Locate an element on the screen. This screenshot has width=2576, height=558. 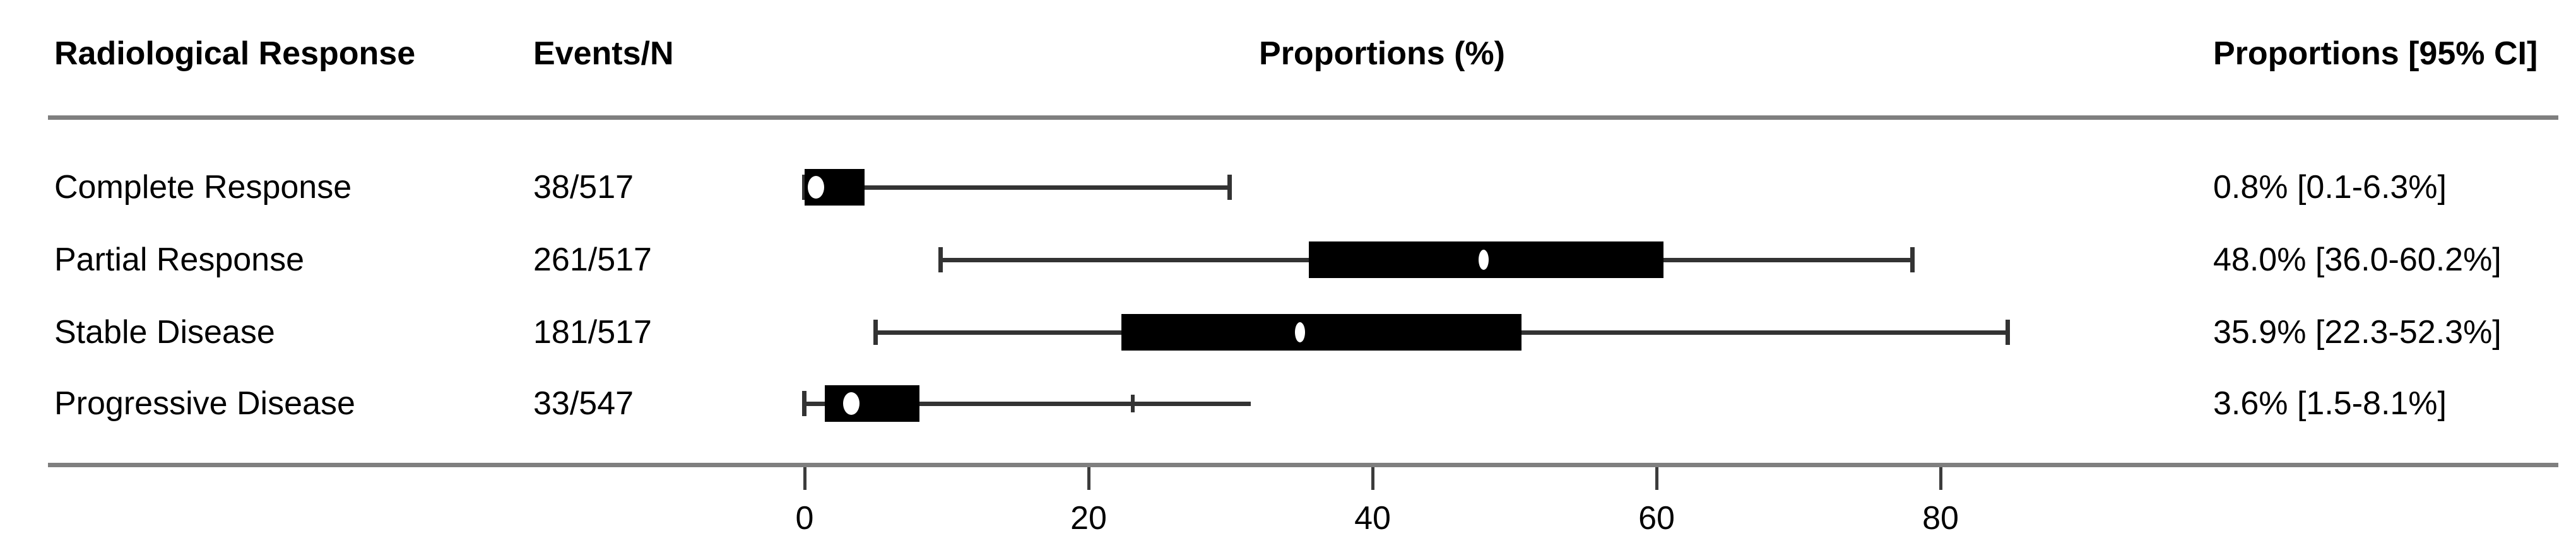
row-events-n: 261/517 is located at coordinates (592, 259).